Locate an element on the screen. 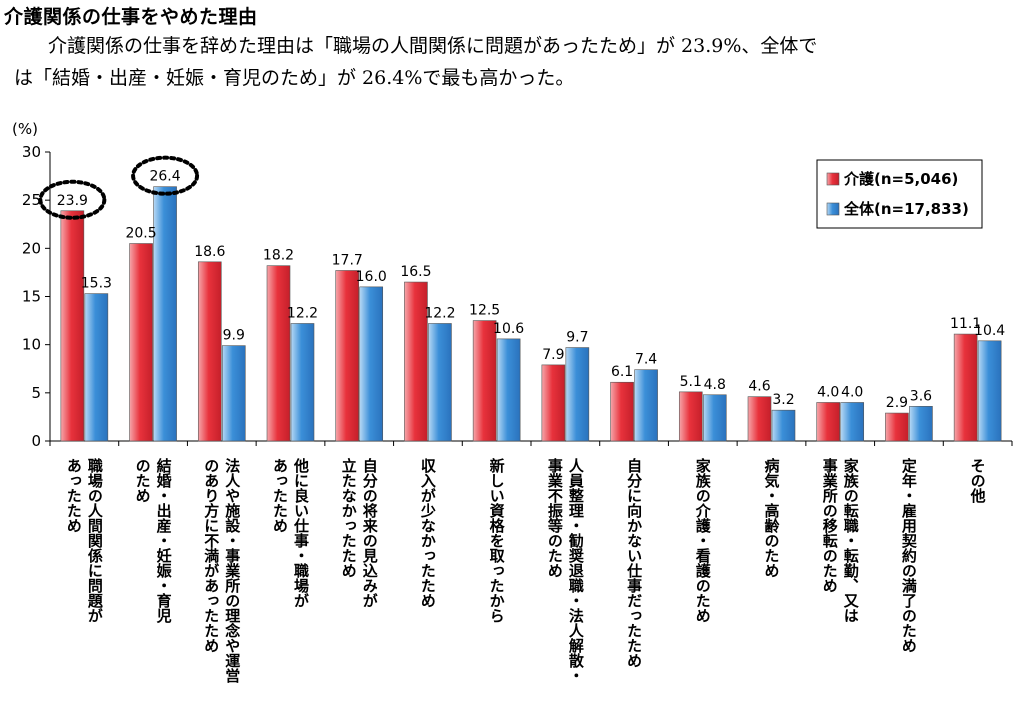 Image resolution: width=1024 pixels, height=716 pixels. category-label: 定年・雇用契約の満了のため is located at coordinates (909, 555).